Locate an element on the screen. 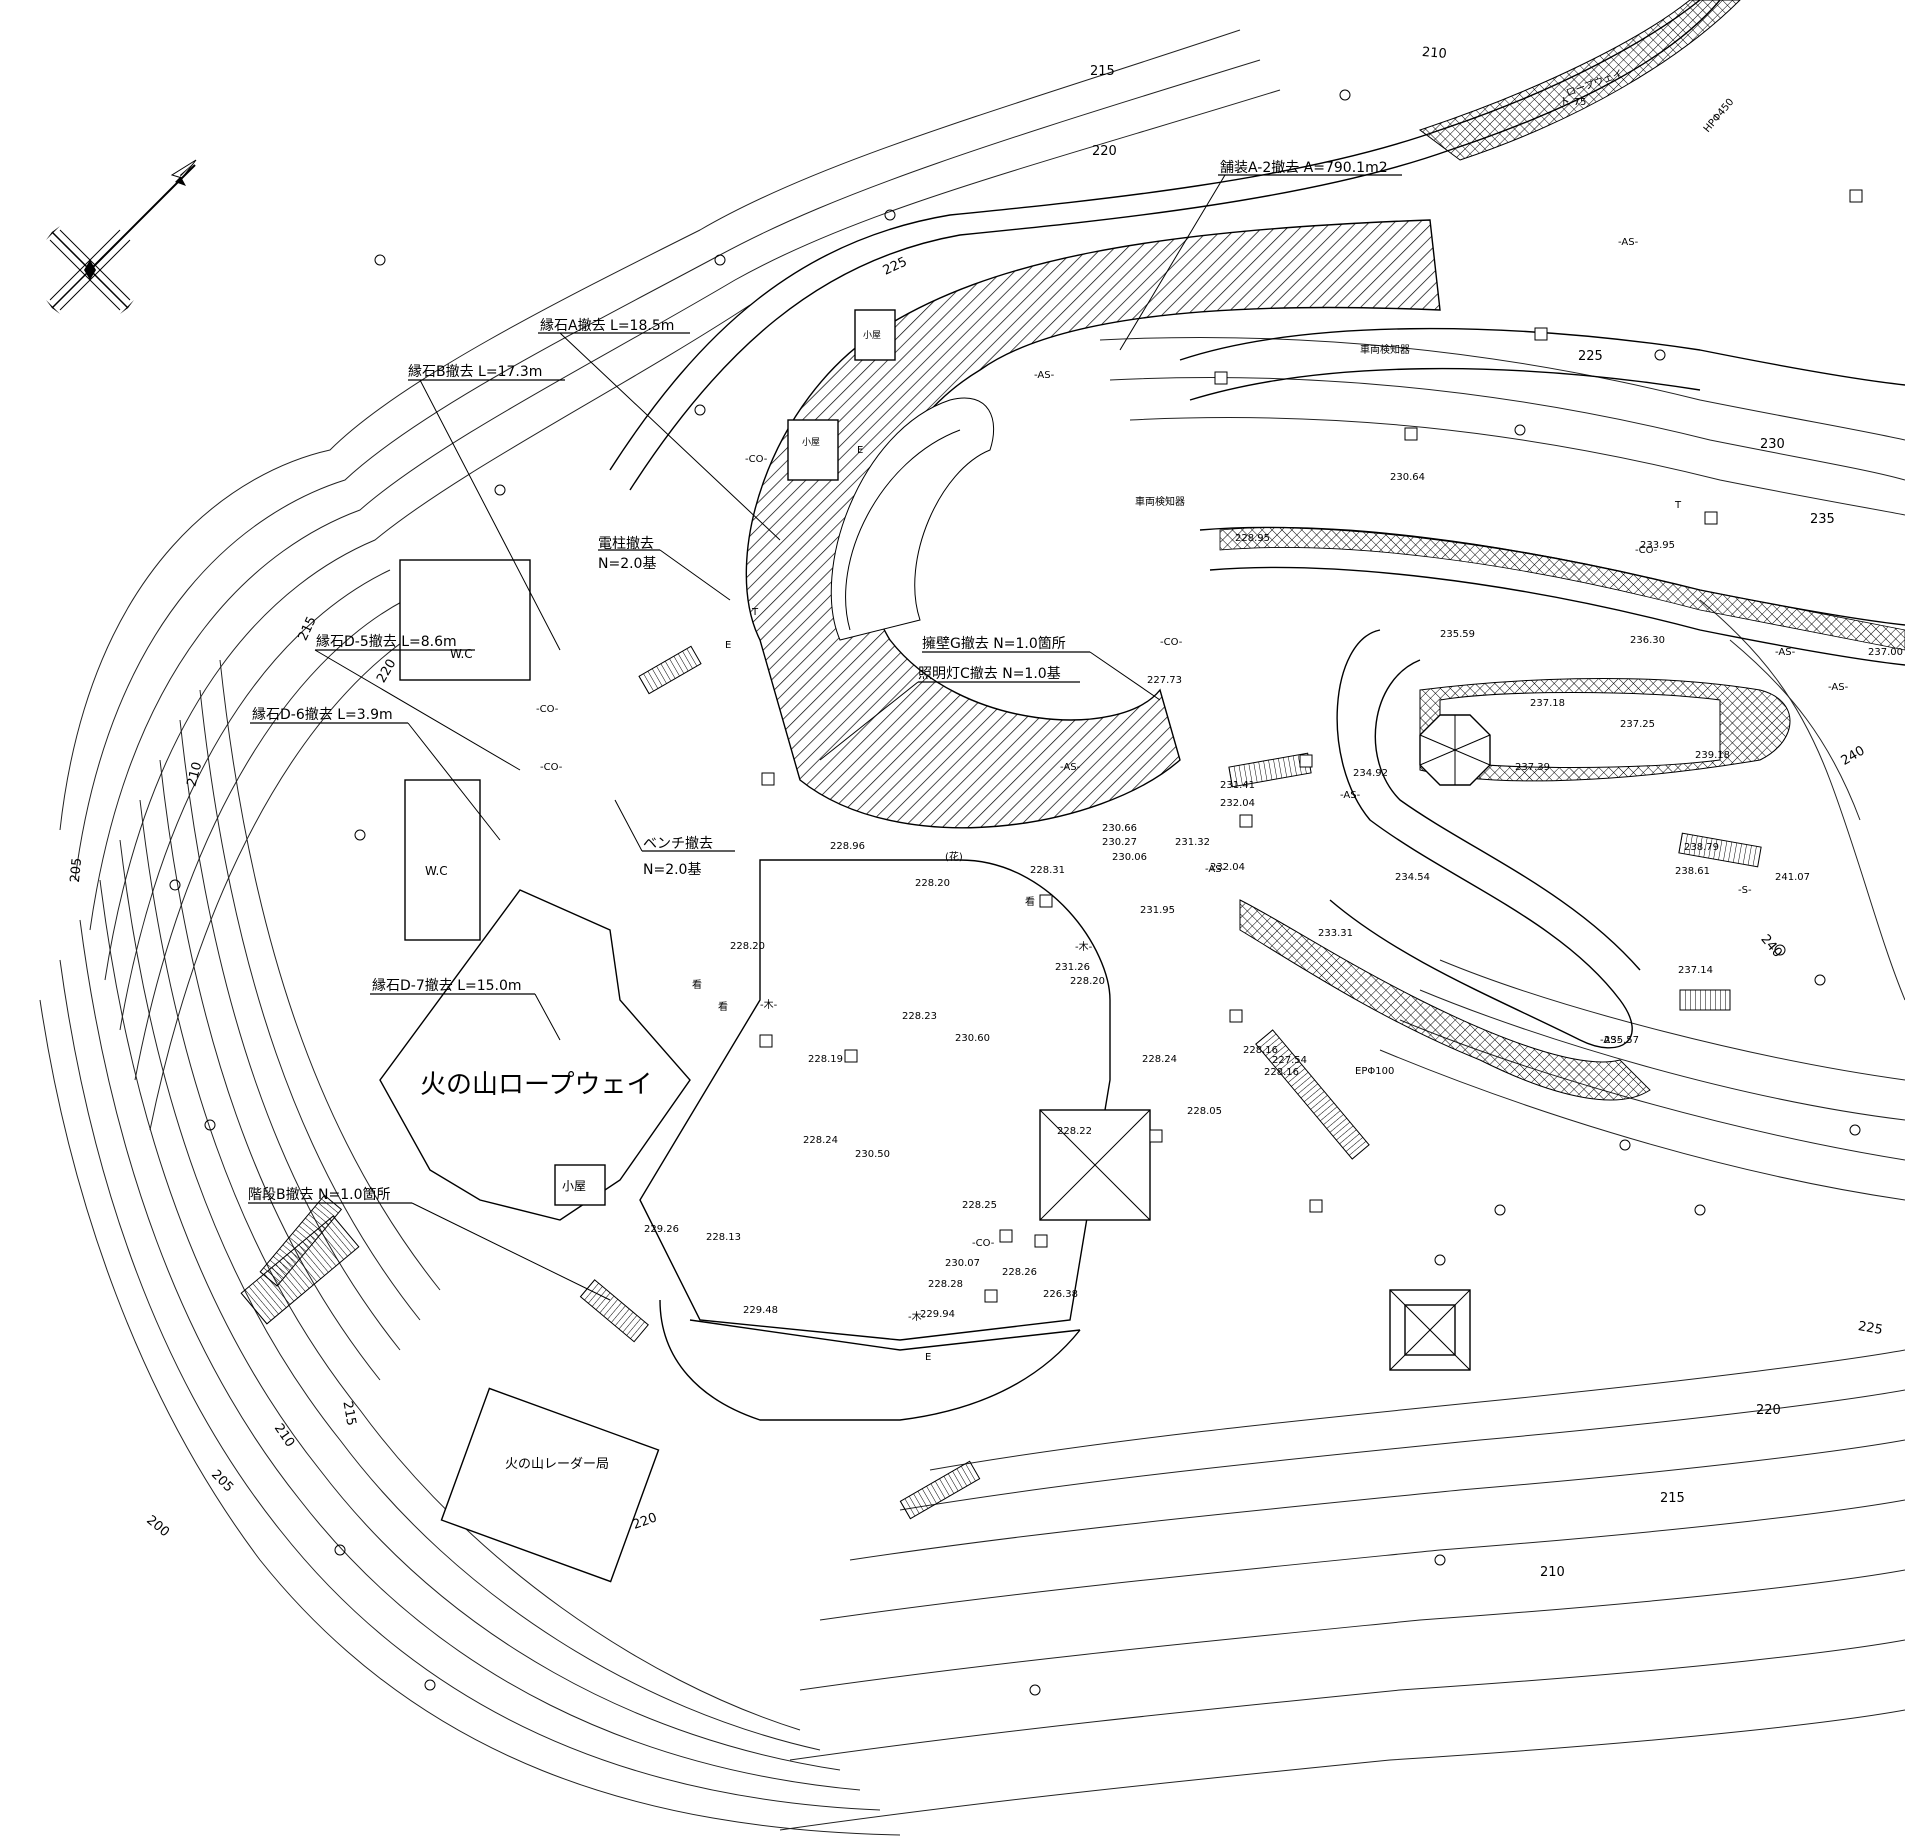 The width and height of the screenshot is (1905, 1843). elevation: 231.32 is located at coordinates (1192, 842).